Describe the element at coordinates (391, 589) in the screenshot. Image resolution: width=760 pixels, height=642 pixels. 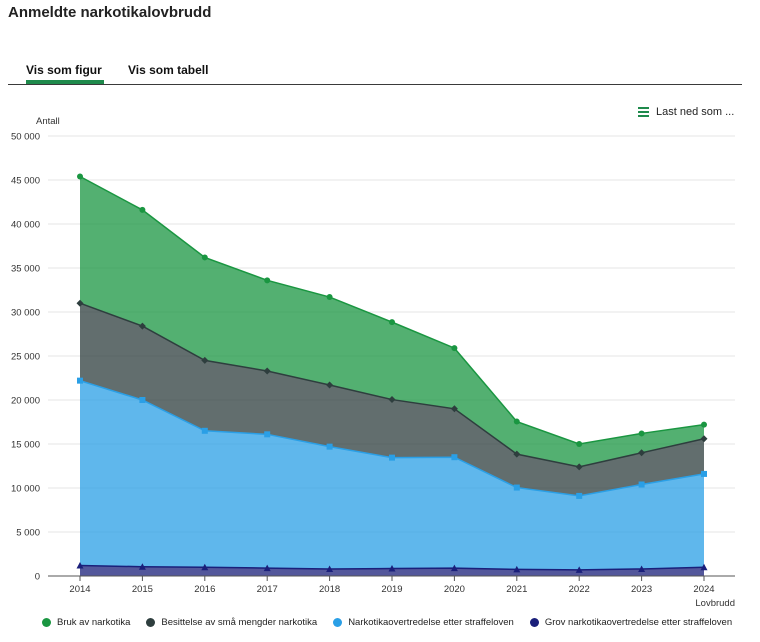
I see `x-tick-label: 2019` at that location.